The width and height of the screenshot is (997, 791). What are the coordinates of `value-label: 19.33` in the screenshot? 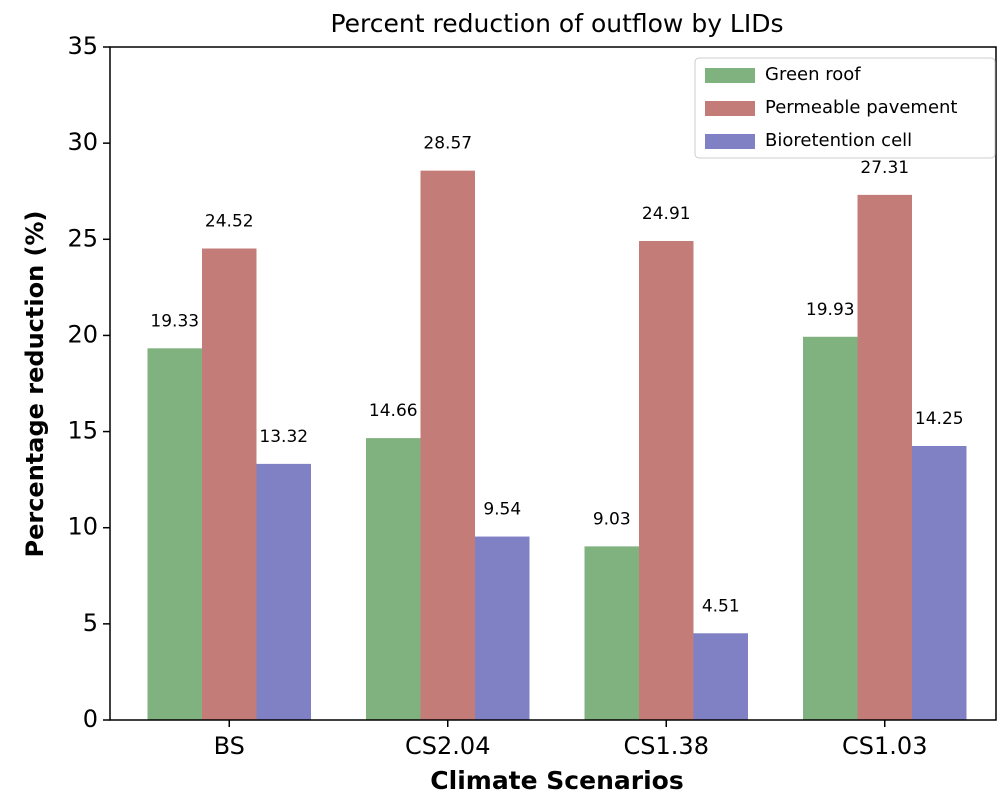 It's located at (174, 321).